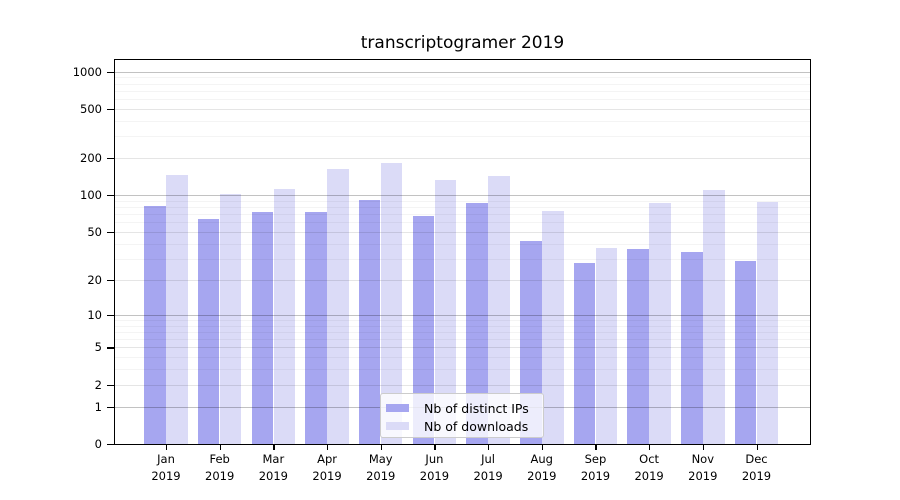 The width and height of the screenshot is (900, 500). Describe the element at coordinates (434, 467) in the screenshot. I see `x-axis-tick-label: Jun 2019` at that location.